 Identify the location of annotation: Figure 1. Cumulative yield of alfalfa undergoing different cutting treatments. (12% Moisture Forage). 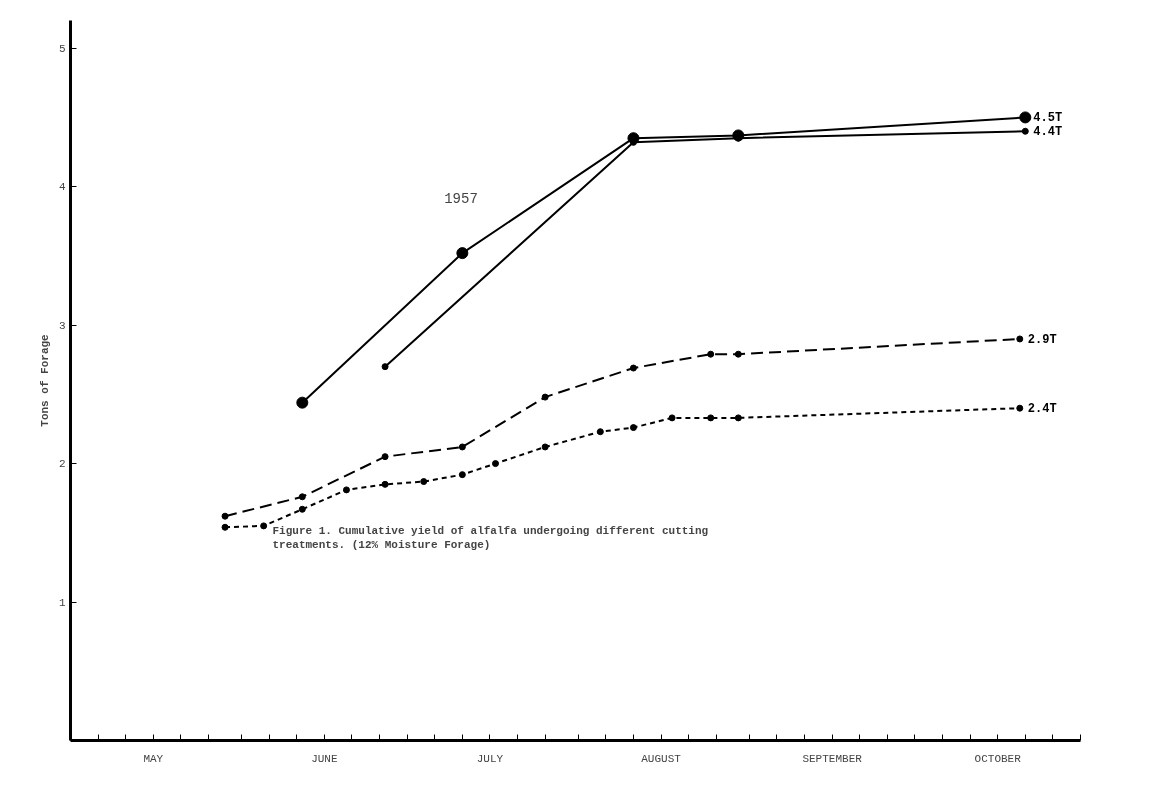
(490, 537).